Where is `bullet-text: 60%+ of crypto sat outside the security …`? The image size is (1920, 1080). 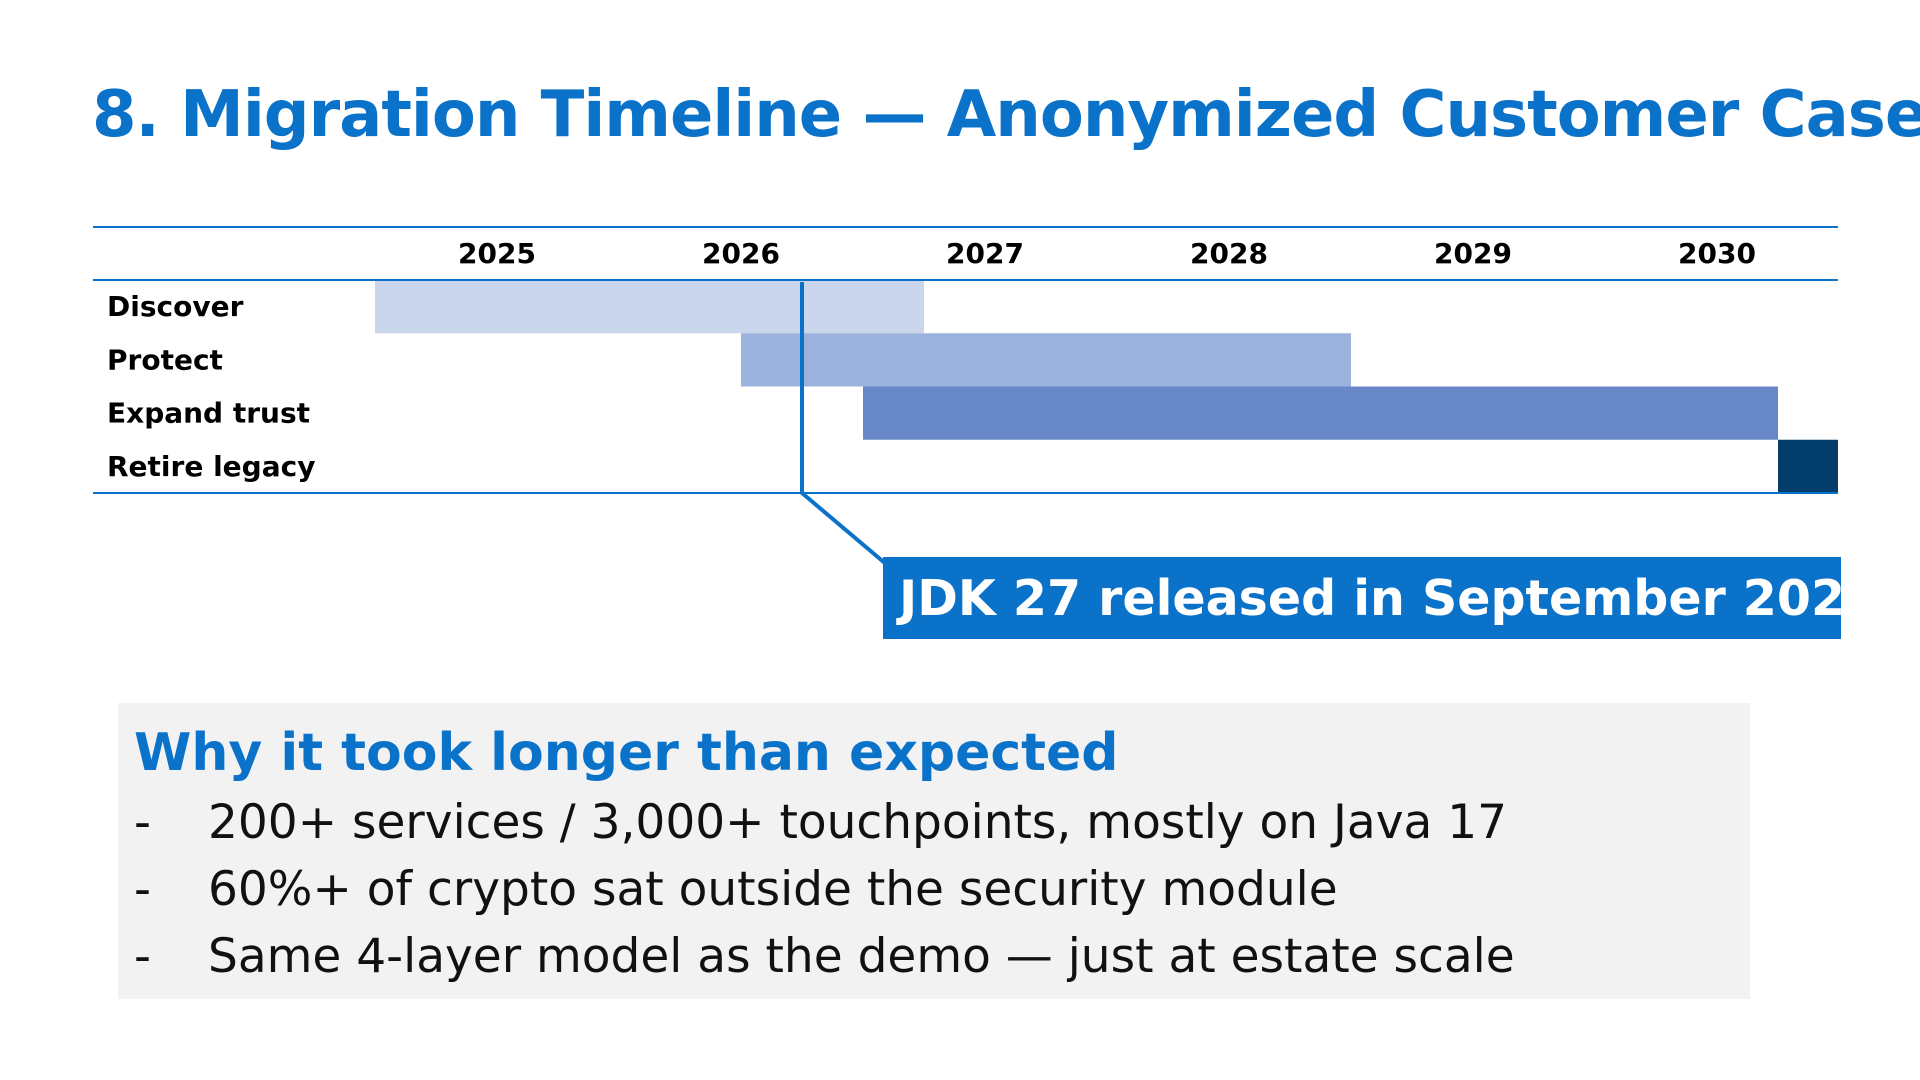
bullet-text: 60%+ of crypto sat outside the security … is located at coordinates (773, 889).